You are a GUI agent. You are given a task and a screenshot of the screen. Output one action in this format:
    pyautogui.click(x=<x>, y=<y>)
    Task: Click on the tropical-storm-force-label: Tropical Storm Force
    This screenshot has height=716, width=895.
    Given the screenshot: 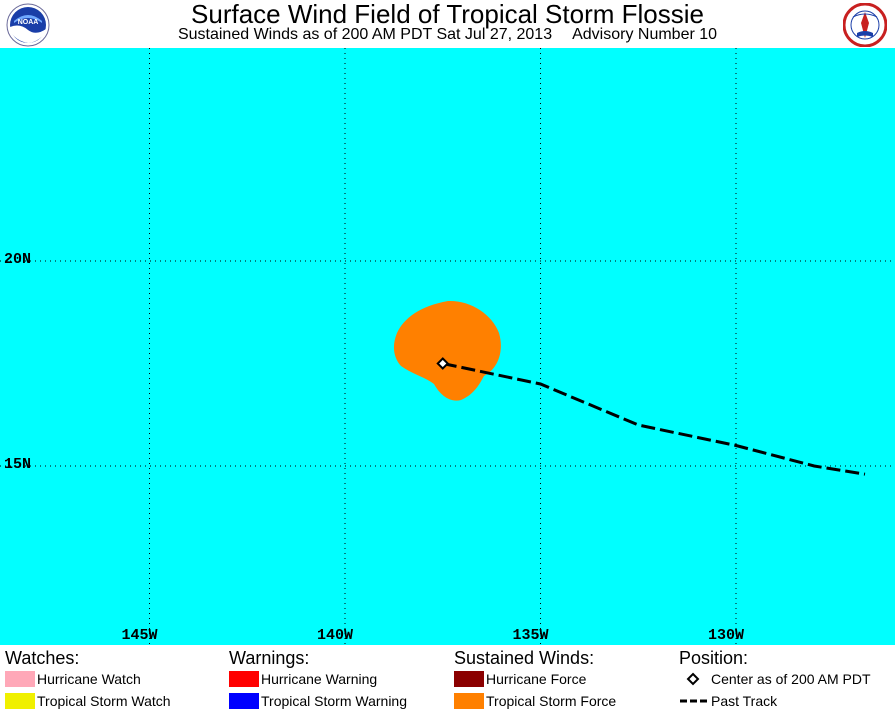 What is the action you would take?
    pyautogui.click(x=551, y=701)
    